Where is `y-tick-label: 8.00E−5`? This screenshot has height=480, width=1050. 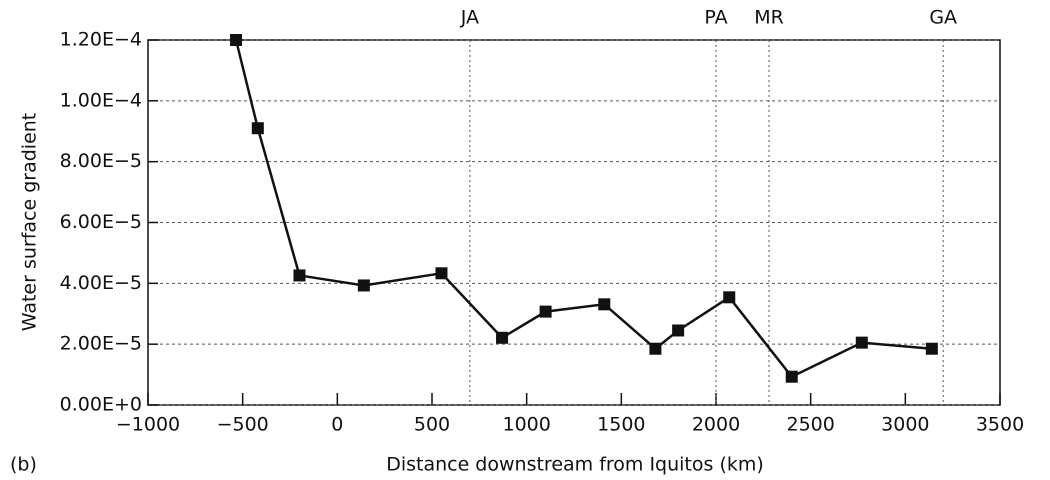
y-tick-label: 8.00E−5 is located at coordinates (101, 161).